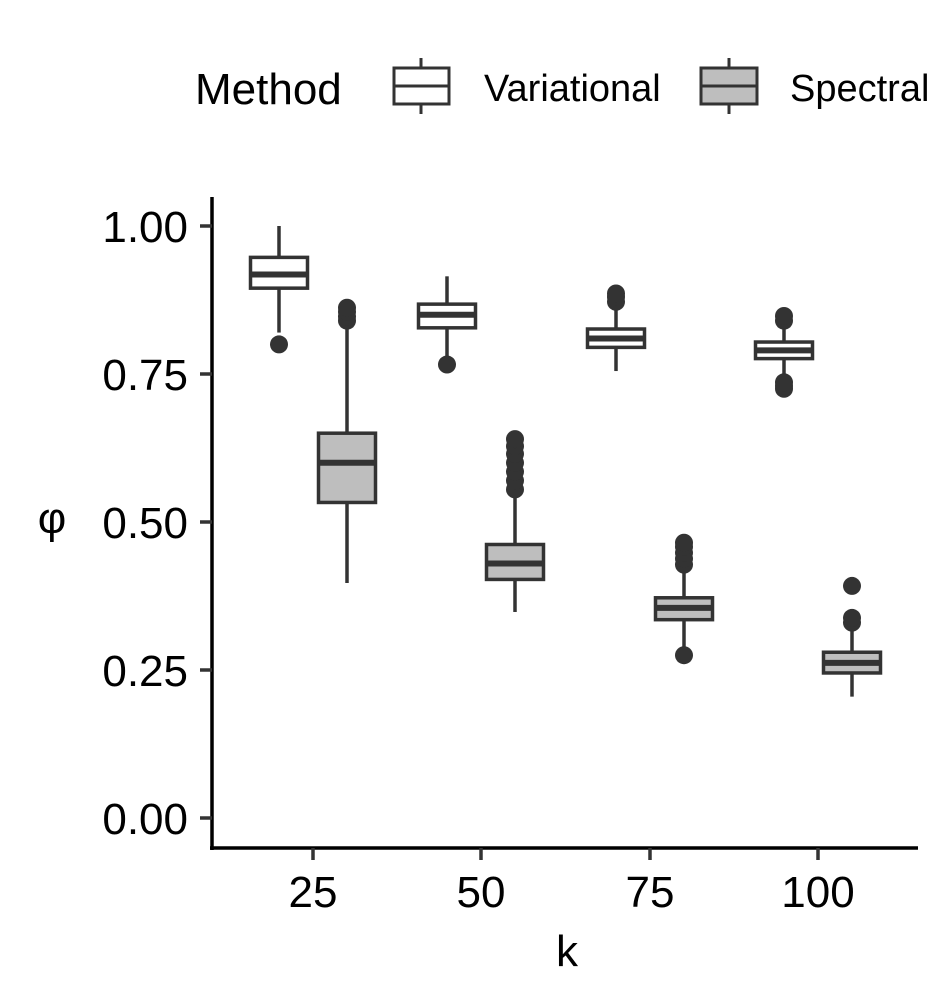 This screenshot has height=1003, width=944. What do you see at coordinates (145, 671) in the screenshot?
I see `y-tick-label: 0.25` at bounding box center [145, 671].